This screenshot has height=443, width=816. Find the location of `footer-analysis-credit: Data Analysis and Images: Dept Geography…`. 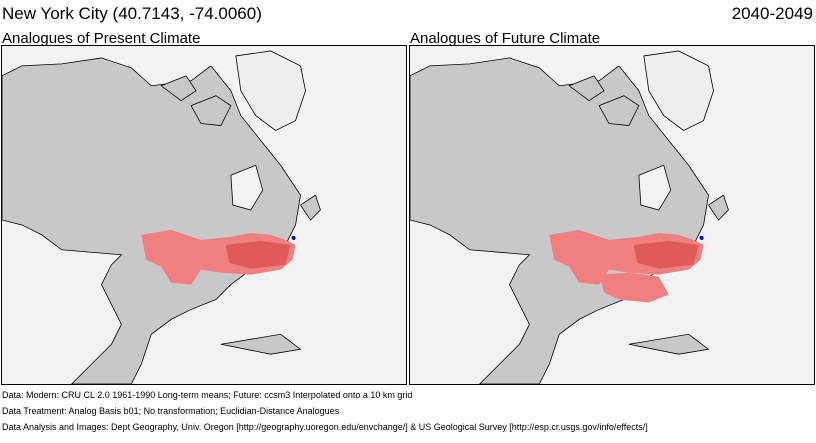

footer-analysis-credit: Data Analysis and Images: Dept Geography… is located at coordinates (325, 427).